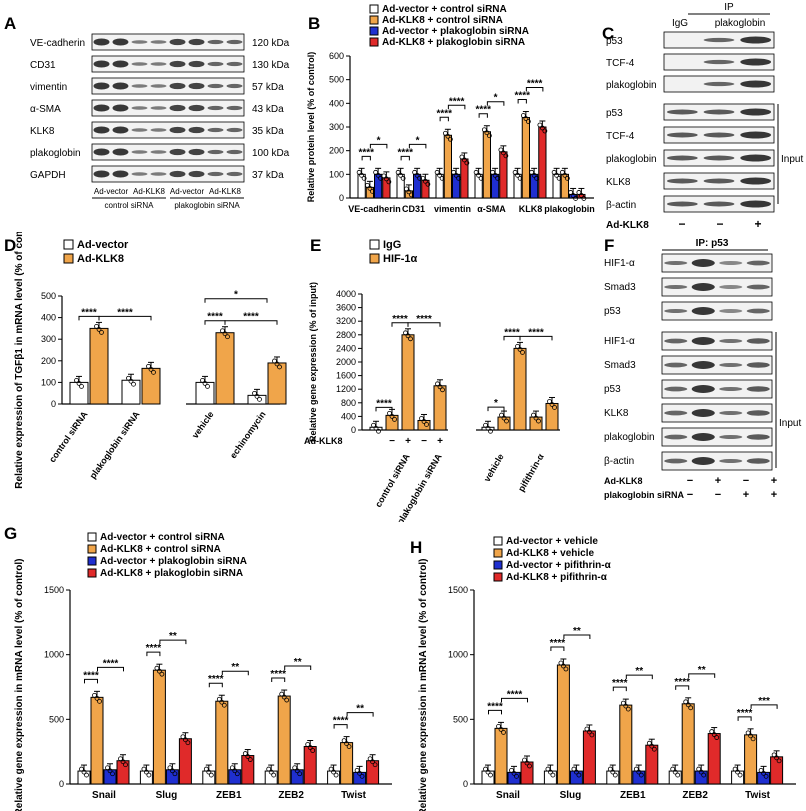  I want to click on legend-label: Ad-KLK8 + pifithrin-α, so click(557, 577).